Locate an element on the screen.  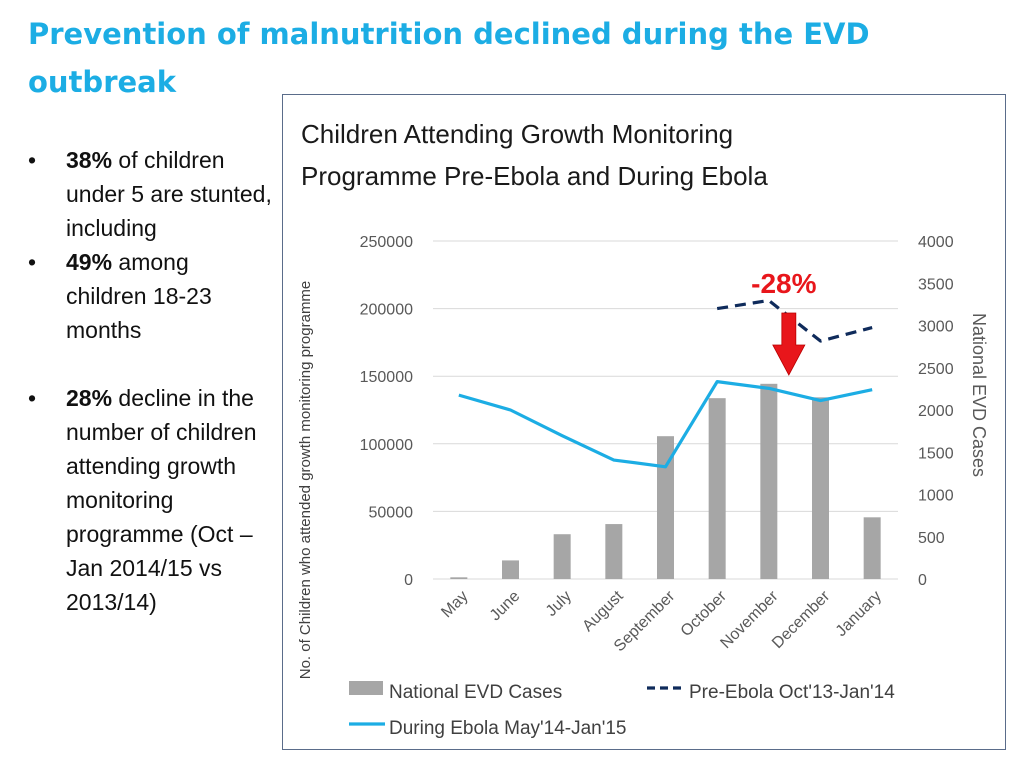
bar-series is located at coordinates (665, 481).